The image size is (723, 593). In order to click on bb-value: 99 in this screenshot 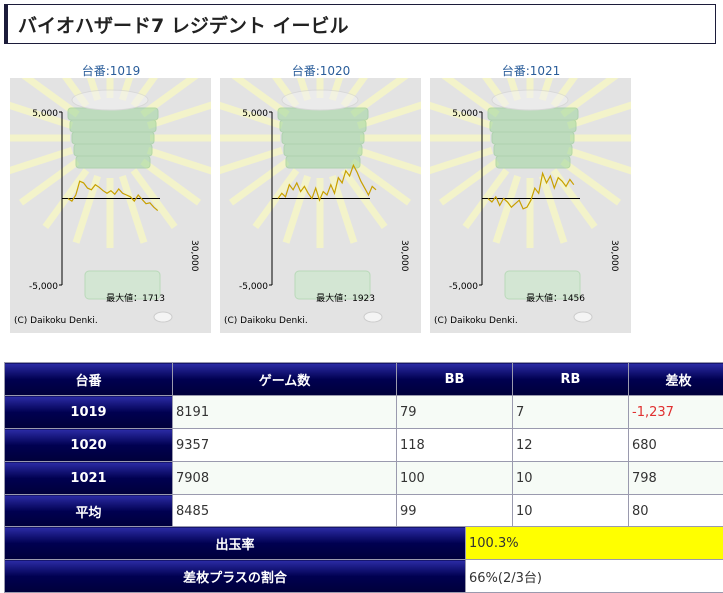, I will do `click(455, 511)`.